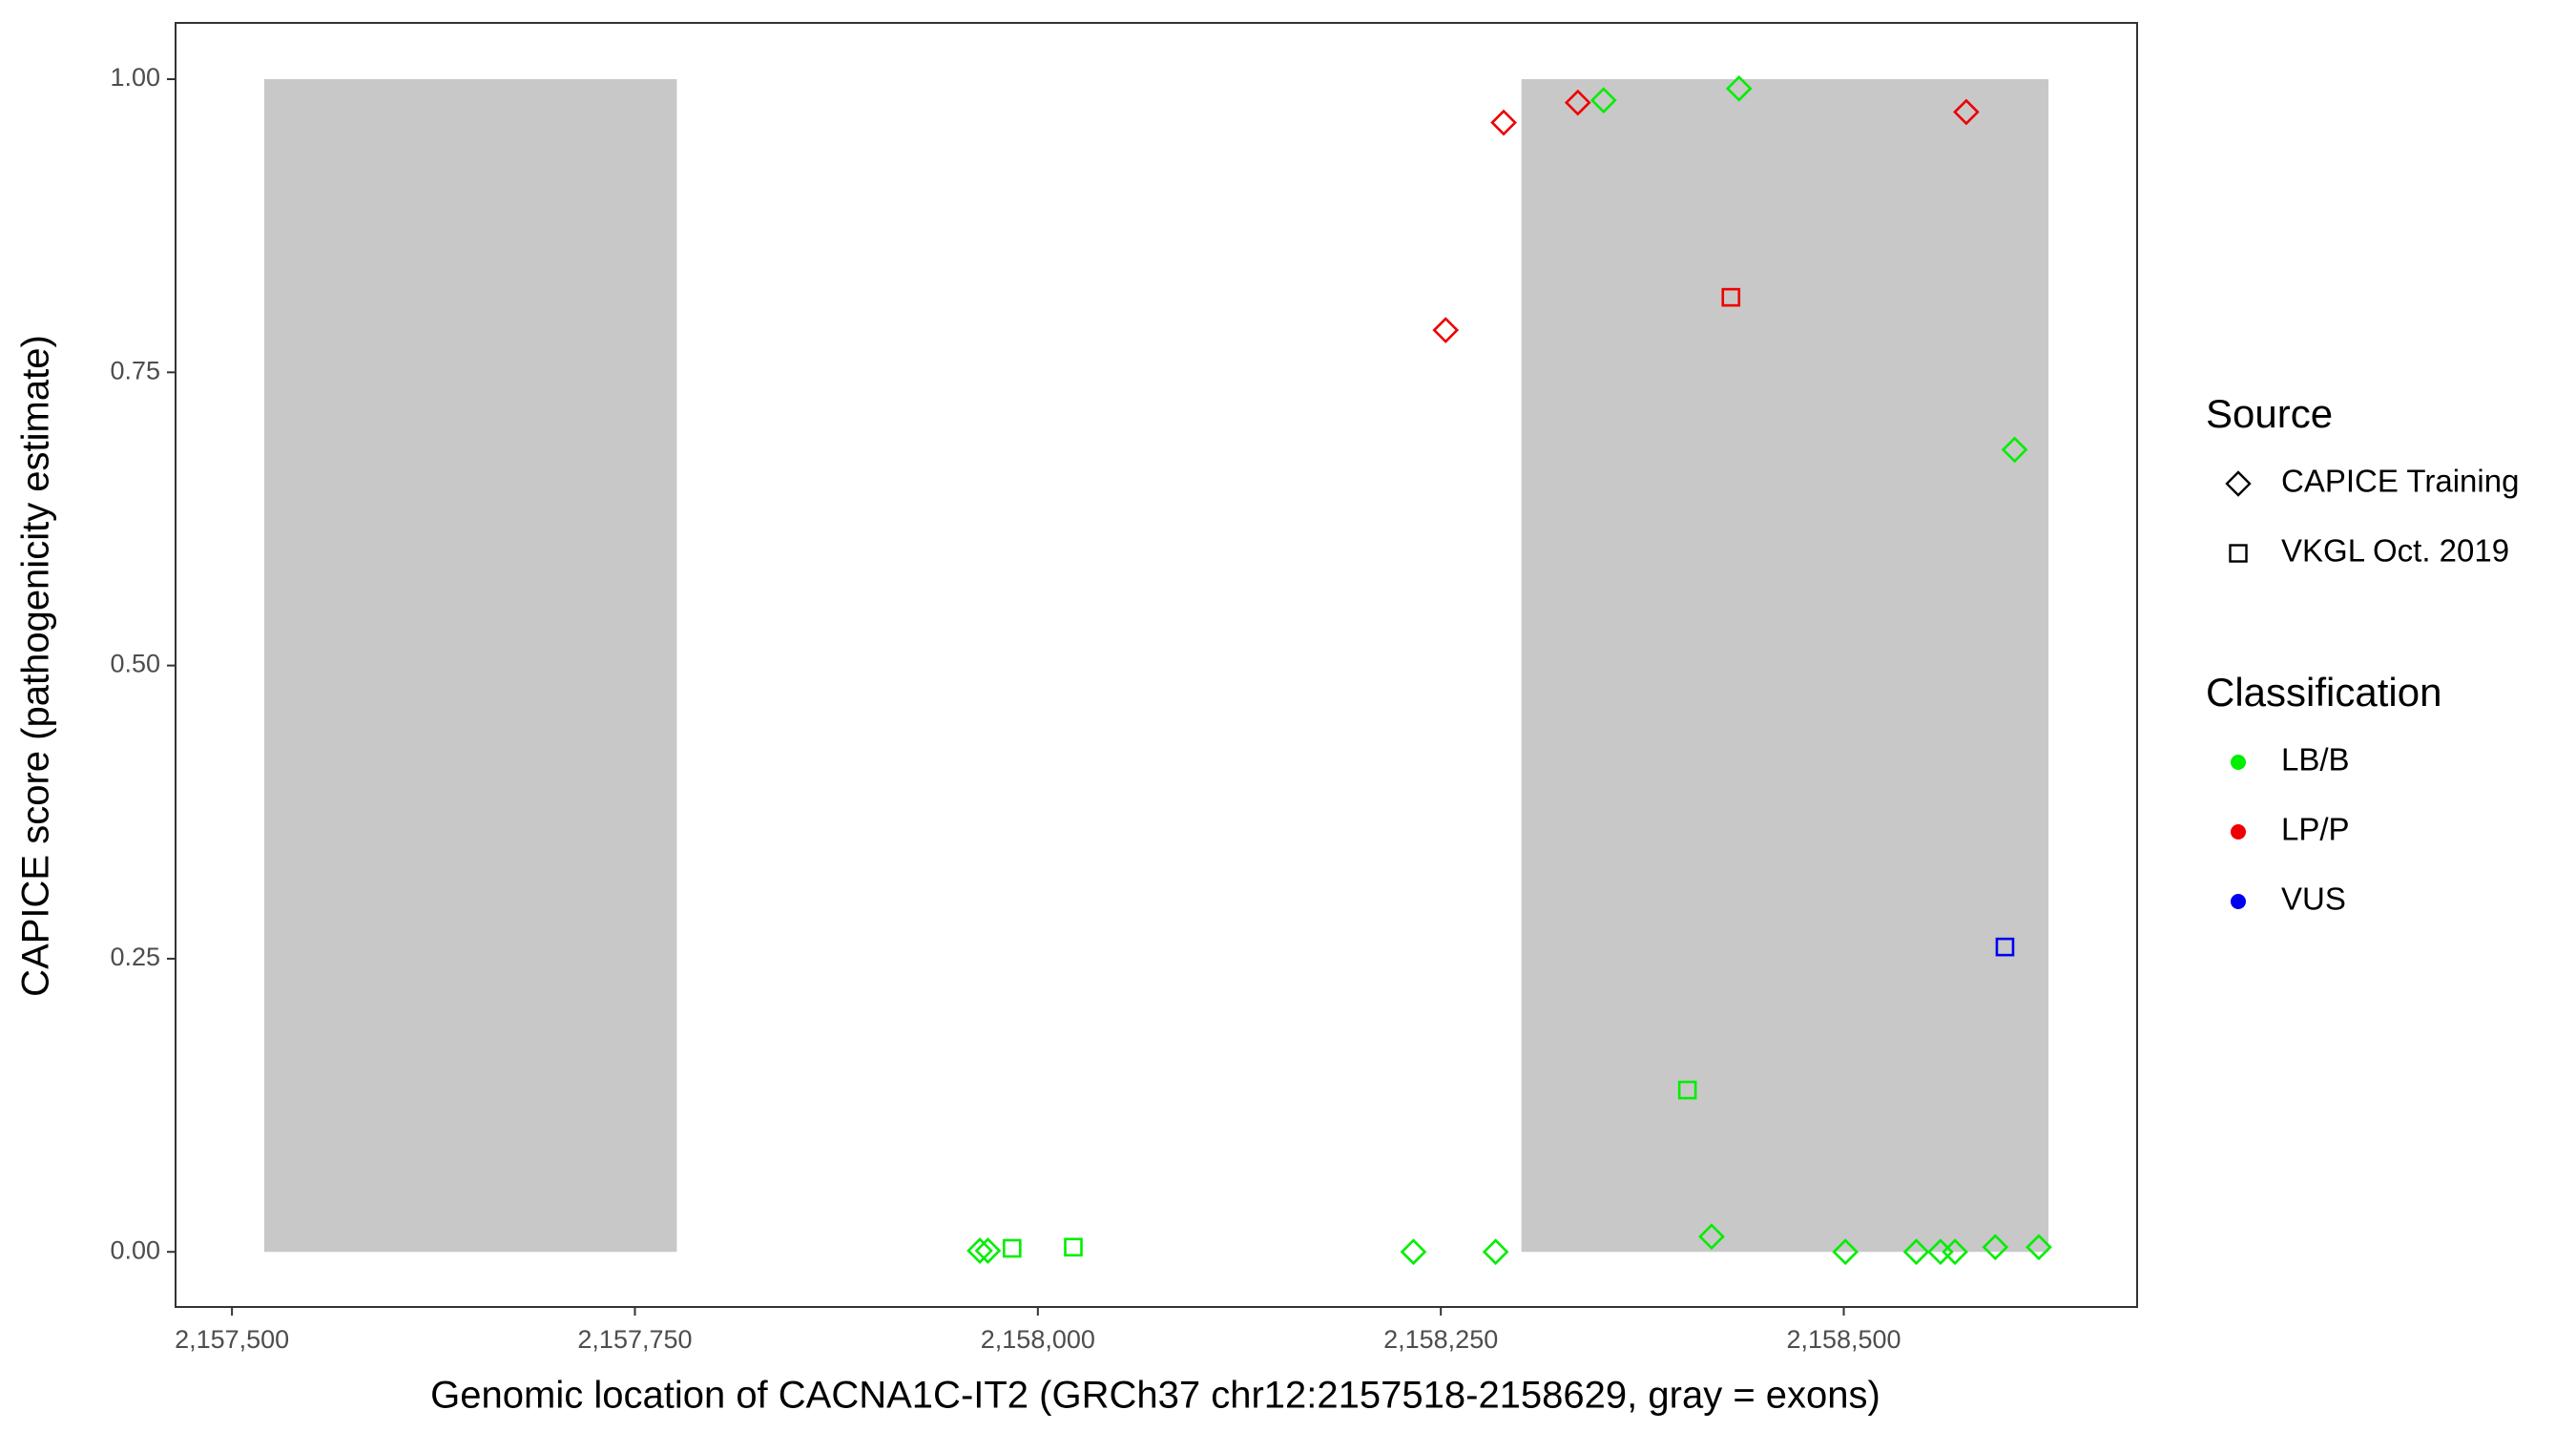 Image resolution: width=2576 pixels, height=1431 pixels. What do you see at coordinates (2323, 692) in the screenshot?
I see `legend-title: Classification` at bounding box center [2323, 692].